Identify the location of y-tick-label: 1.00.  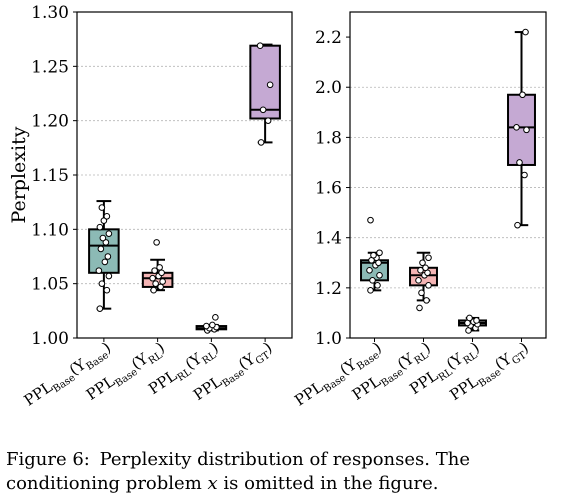
(50, 339).